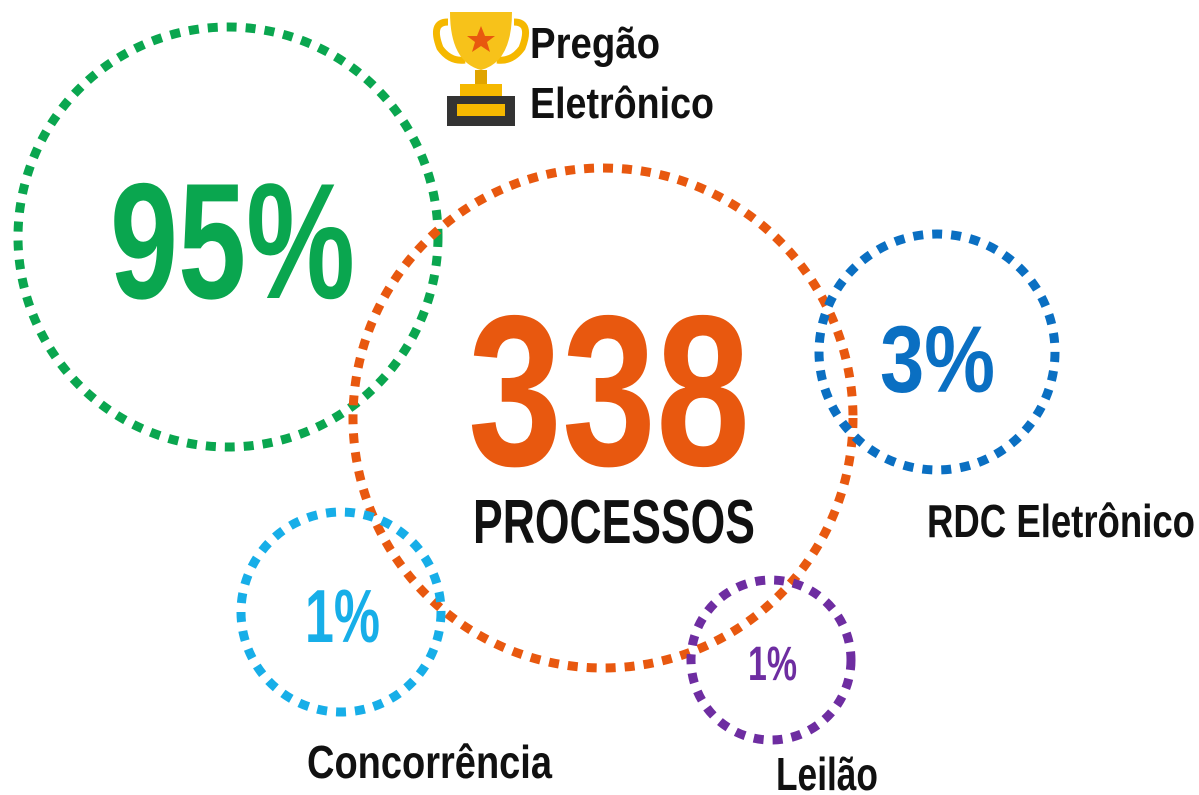 The image size is (1199, 795). I want to click on pregao-label: Pregão, so click(595, 43).